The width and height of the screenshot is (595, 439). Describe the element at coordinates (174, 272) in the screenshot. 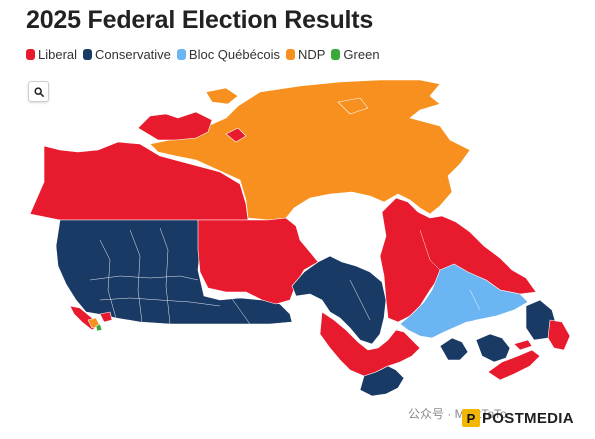

I see `region-western-conservative` at that location.